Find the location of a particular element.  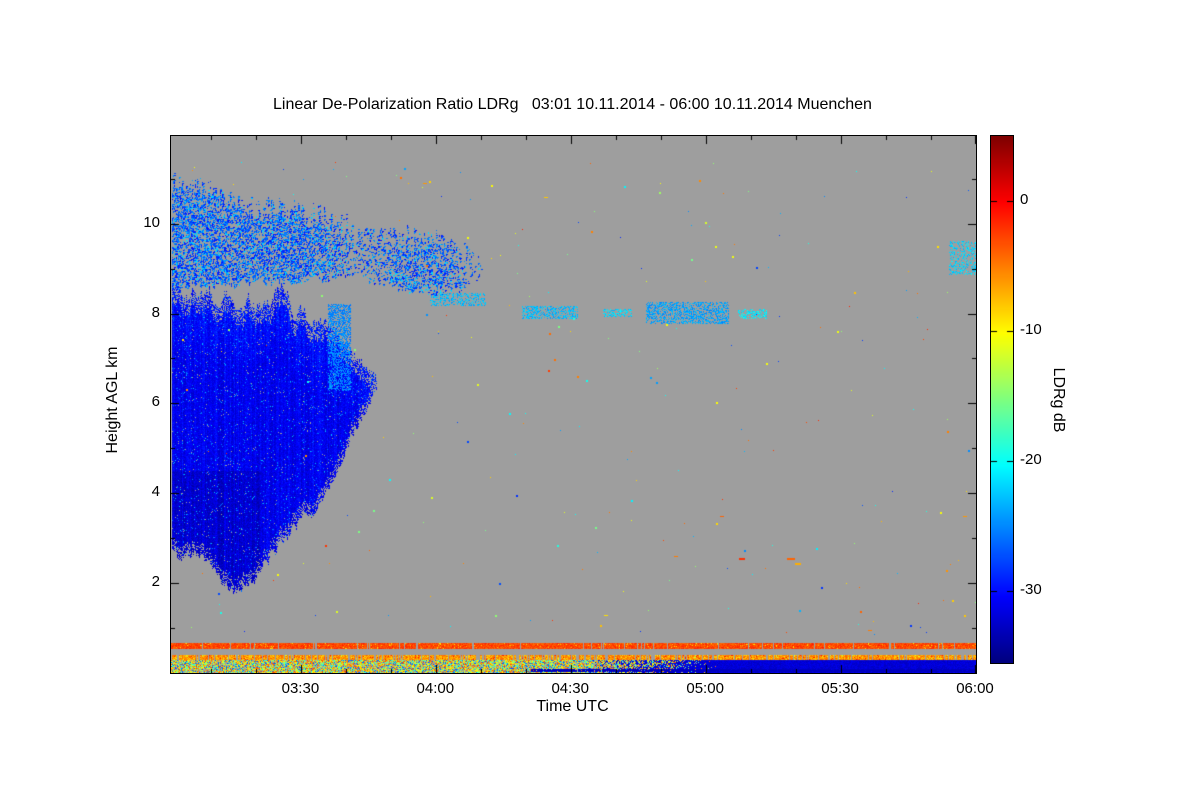

y-tick-label: 2 is located at coordinates (155, 582).